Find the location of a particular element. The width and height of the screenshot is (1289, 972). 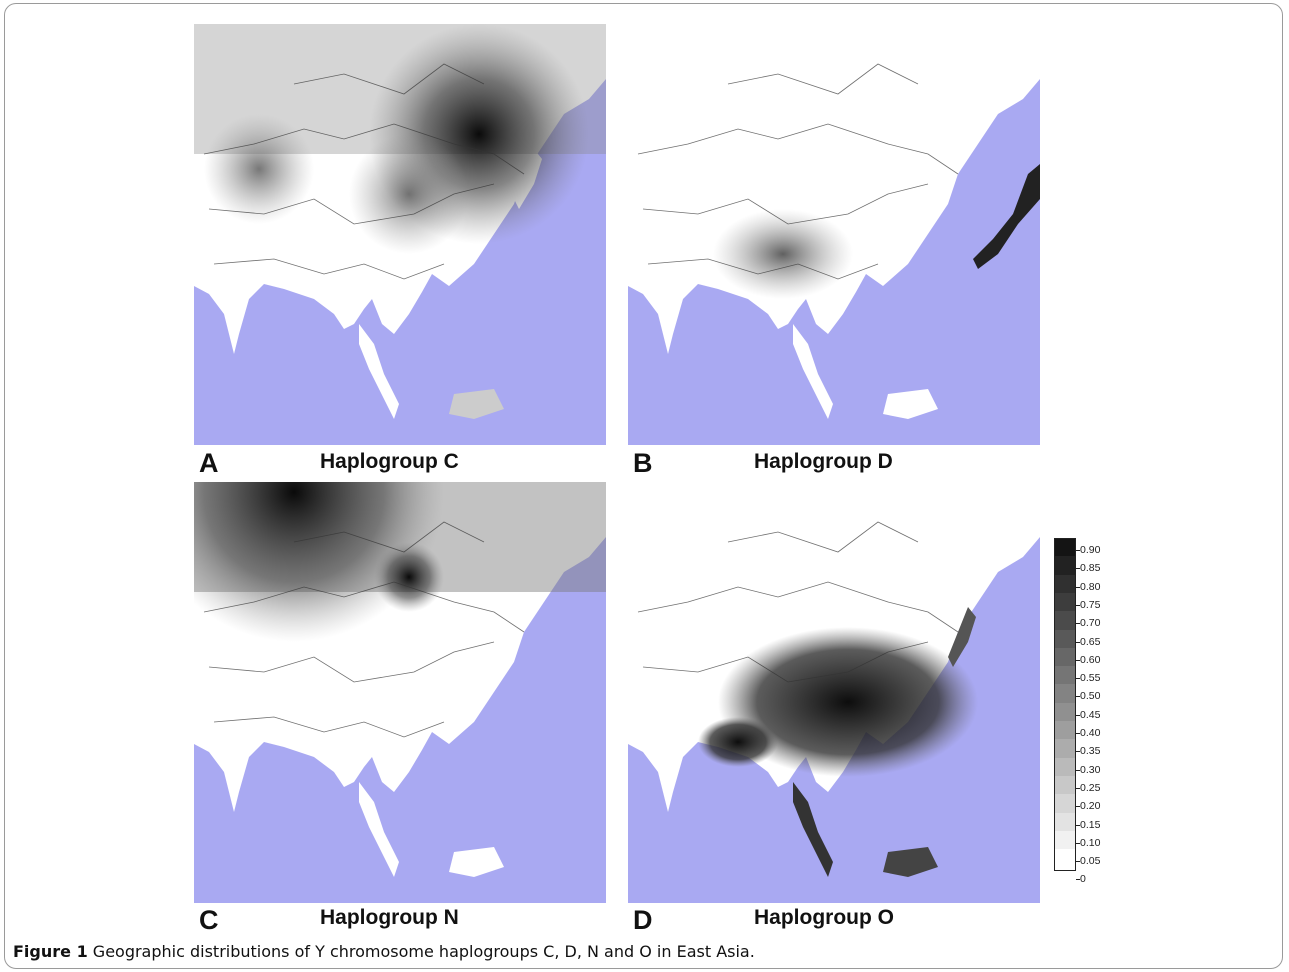

map-haplogroup-c is located at coordinates (400, 234).